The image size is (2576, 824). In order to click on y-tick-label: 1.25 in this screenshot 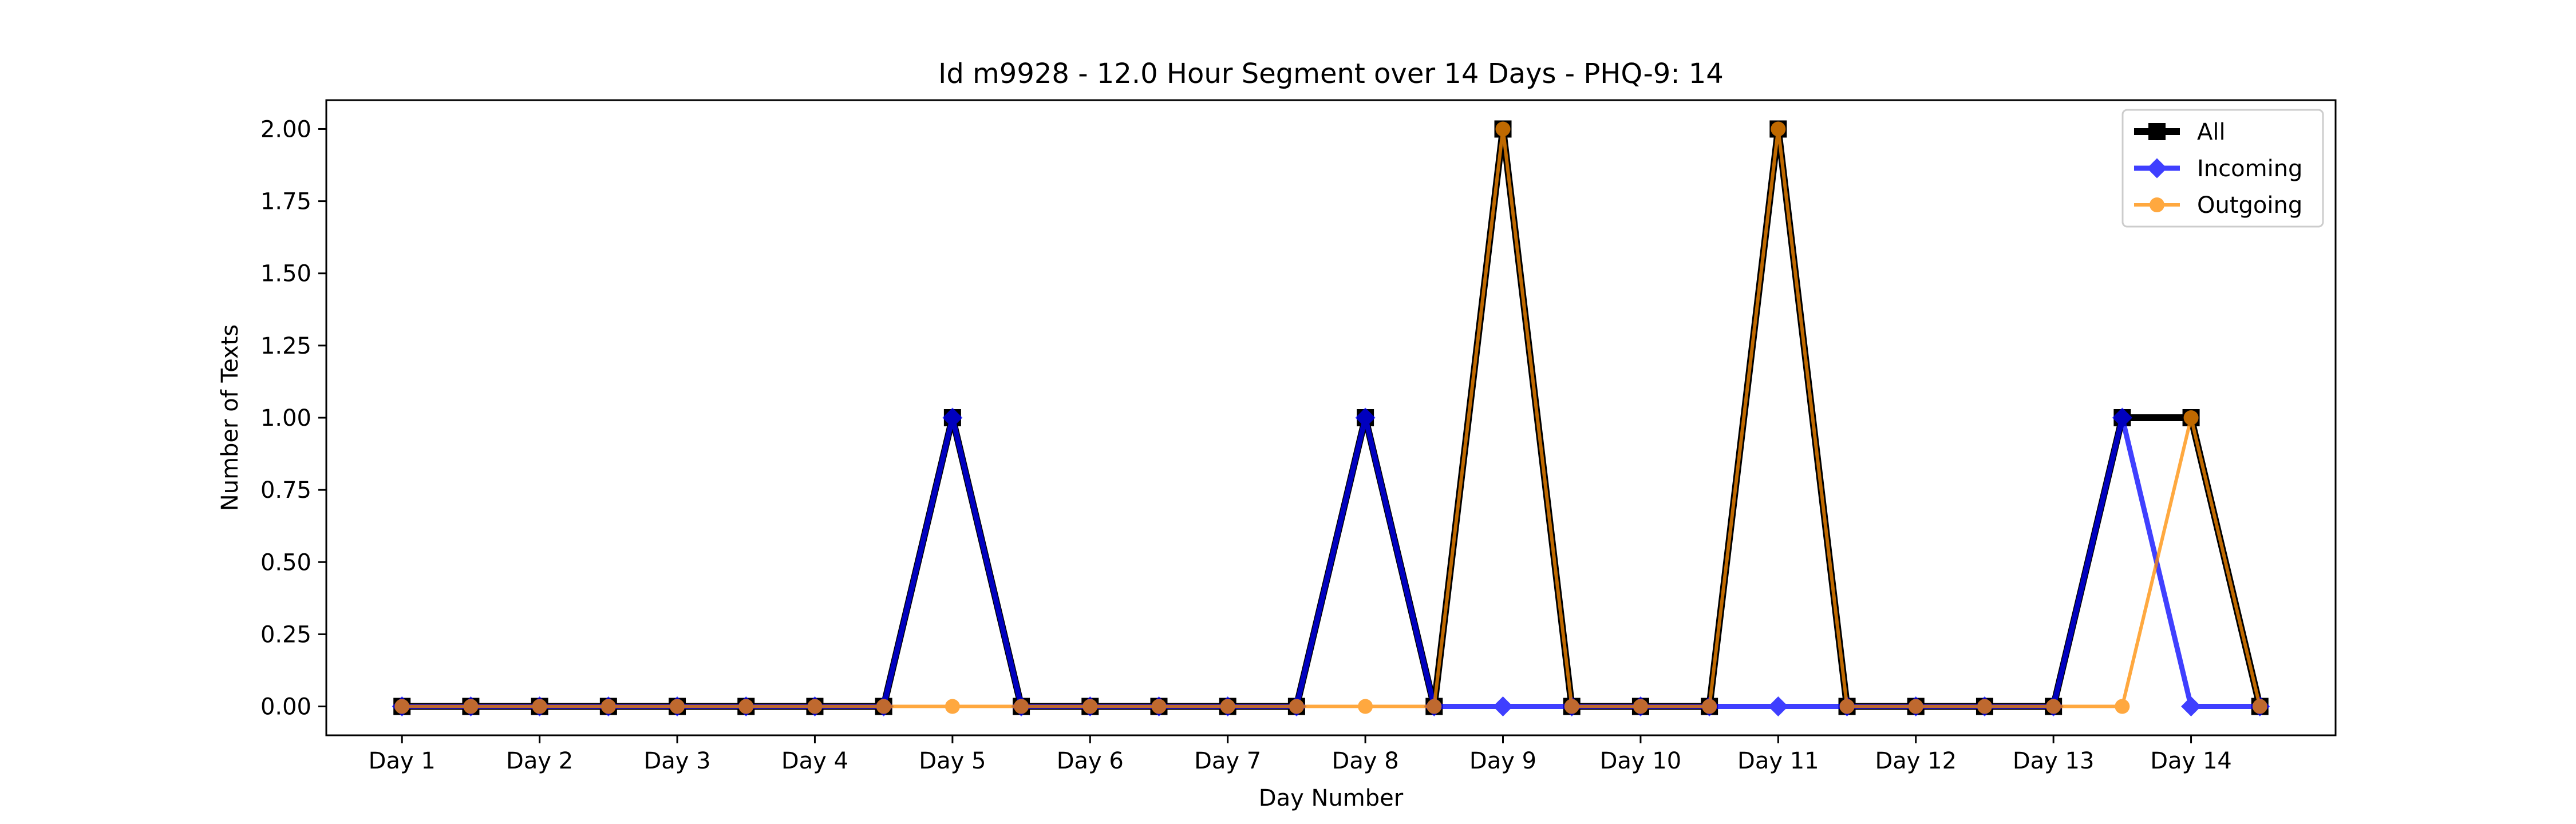, I will do `click(285, 346)`.